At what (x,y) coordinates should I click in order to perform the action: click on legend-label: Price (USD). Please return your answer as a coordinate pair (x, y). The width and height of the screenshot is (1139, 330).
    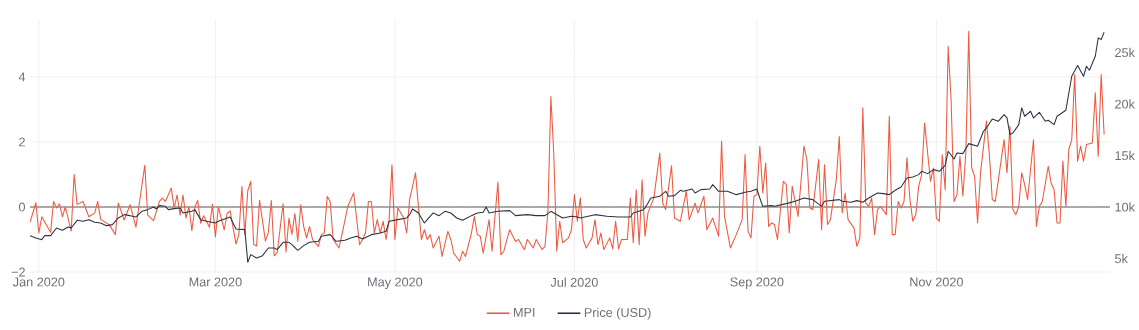
    Looking at the image, I should click on (617, 313).